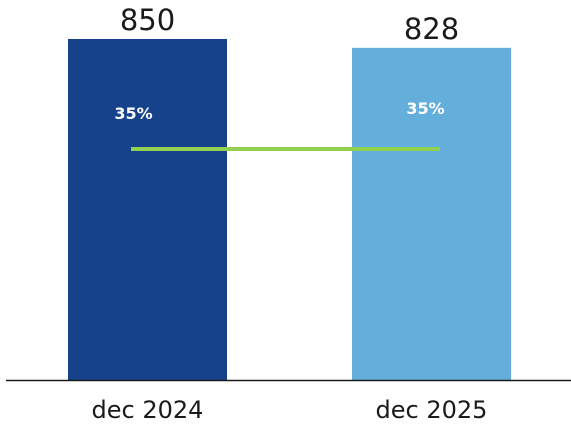 The width and height of the screenshot is (571, 425). Describe the element at coordinates (290, 410) in the screenshot. I see `category-labels-group: dec 2024 dec 2025` at that location.